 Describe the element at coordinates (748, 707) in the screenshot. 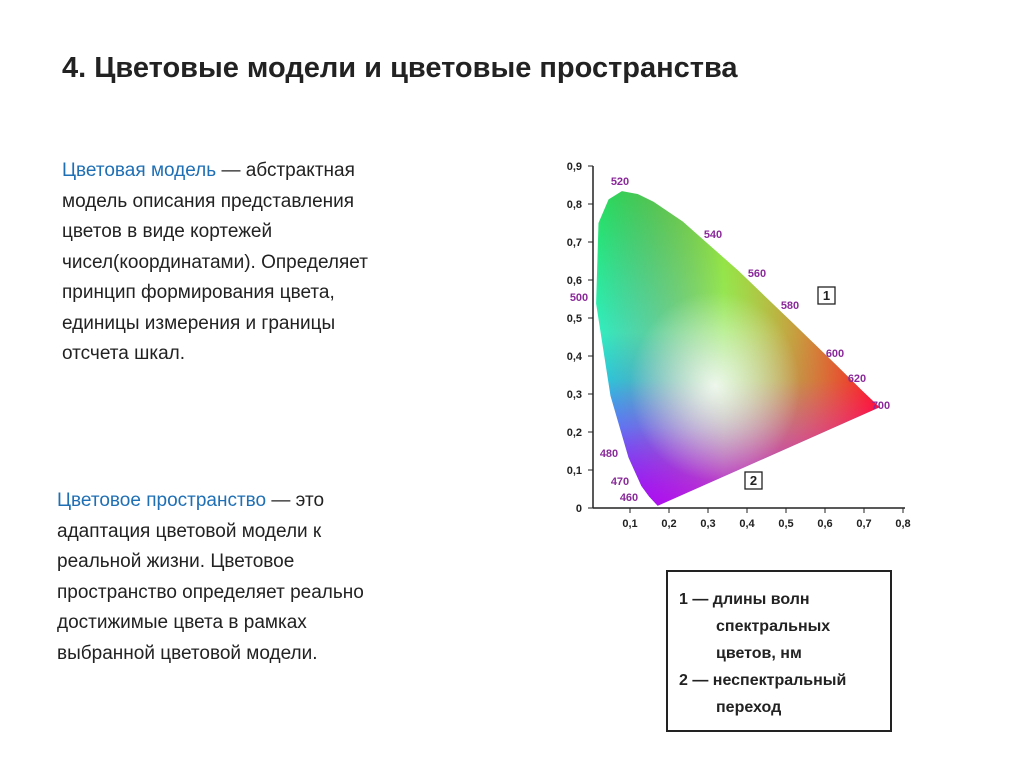

I see `legend-line: переход` at that location.